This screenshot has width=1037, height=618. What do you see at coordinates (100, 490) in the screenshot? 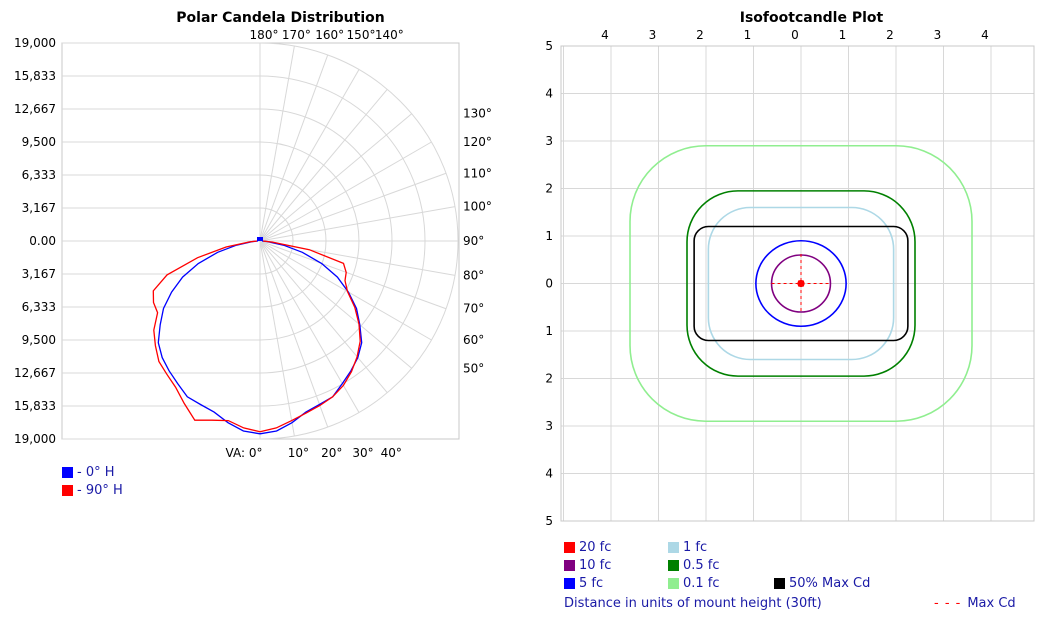
I see `legend-label-90h: - 90° H` at bounding box center [100, 490].